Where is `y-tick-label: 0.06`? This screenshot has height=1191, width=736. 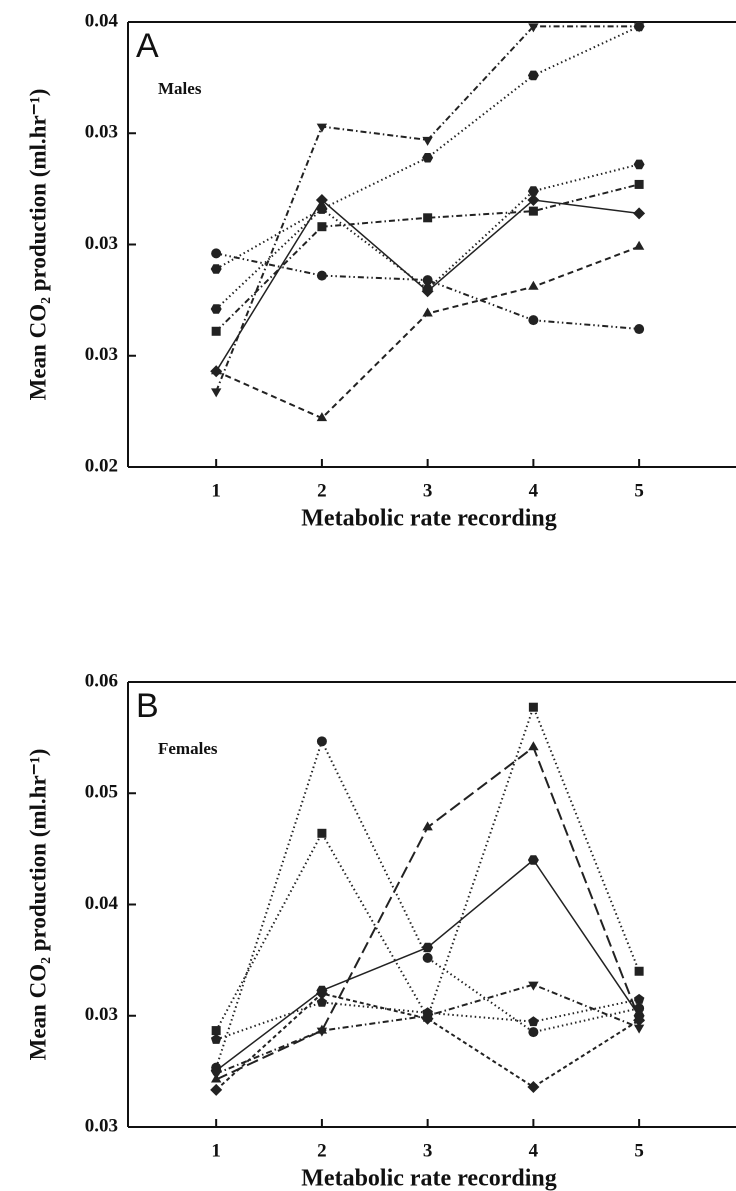
y-tick-label: 0.06 is located at coordinates (101, 680).